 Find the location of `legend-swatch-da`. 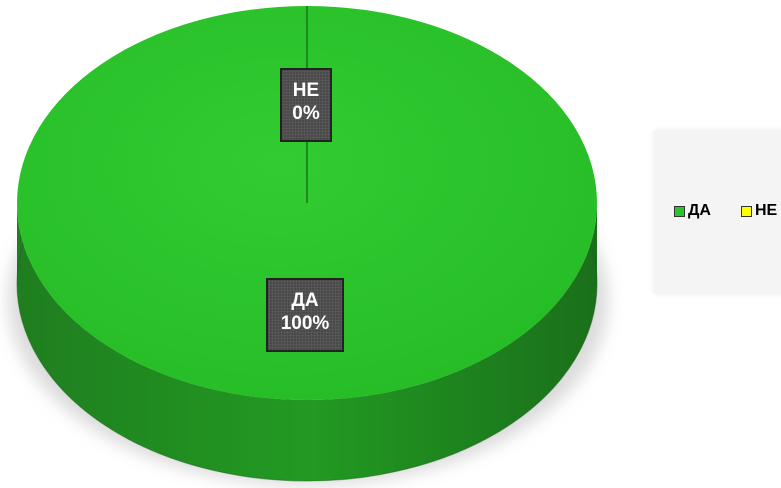

legend-swatch-da is located at coordinates (679, 211).